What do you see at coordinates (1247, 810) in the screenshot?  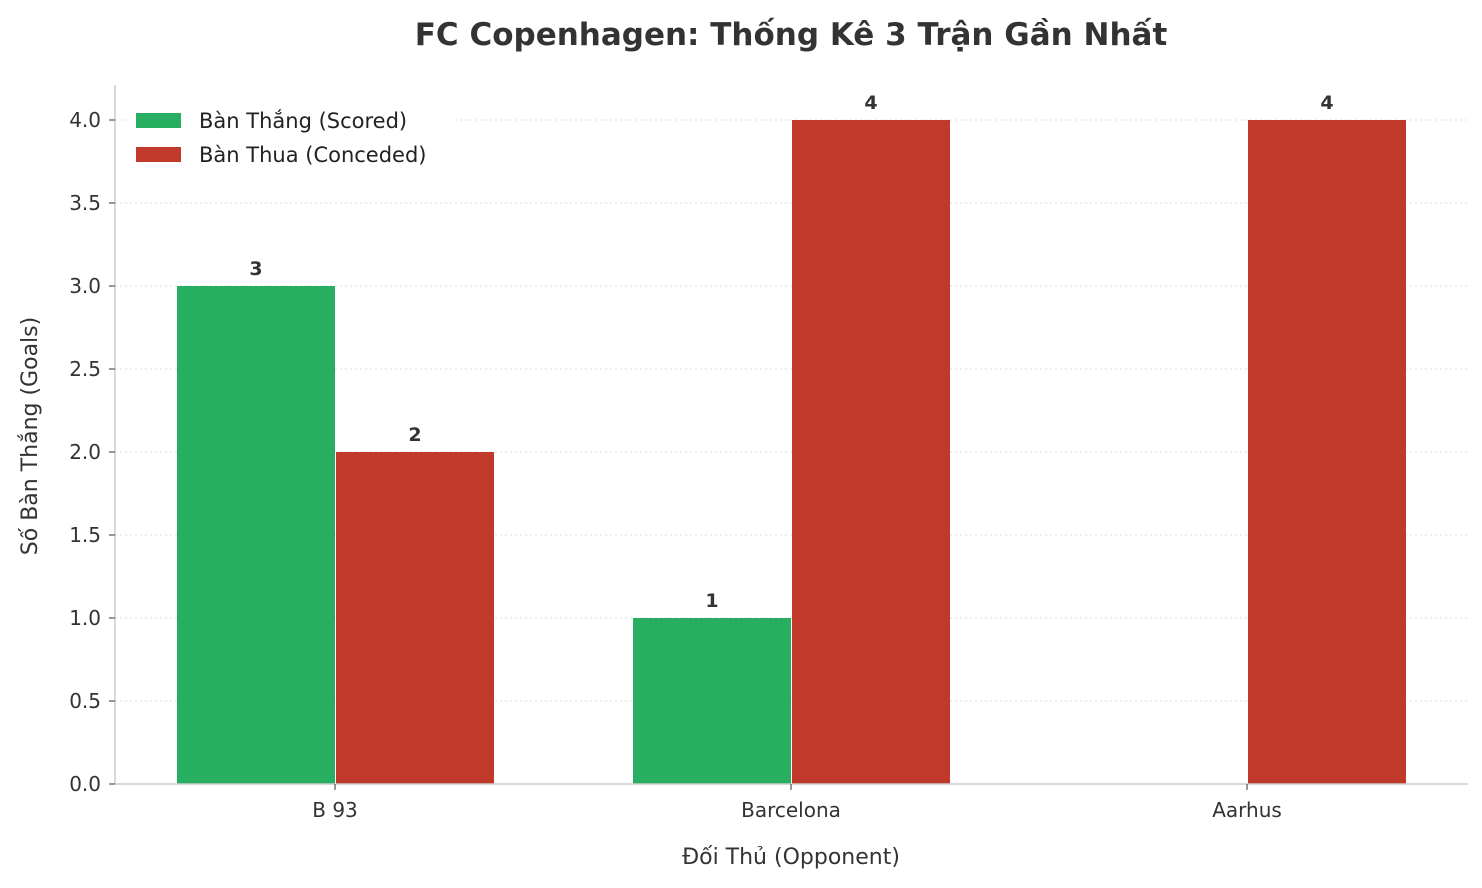 I see `x-tick-label: Aarhus` at bounding box center [1247, 810].